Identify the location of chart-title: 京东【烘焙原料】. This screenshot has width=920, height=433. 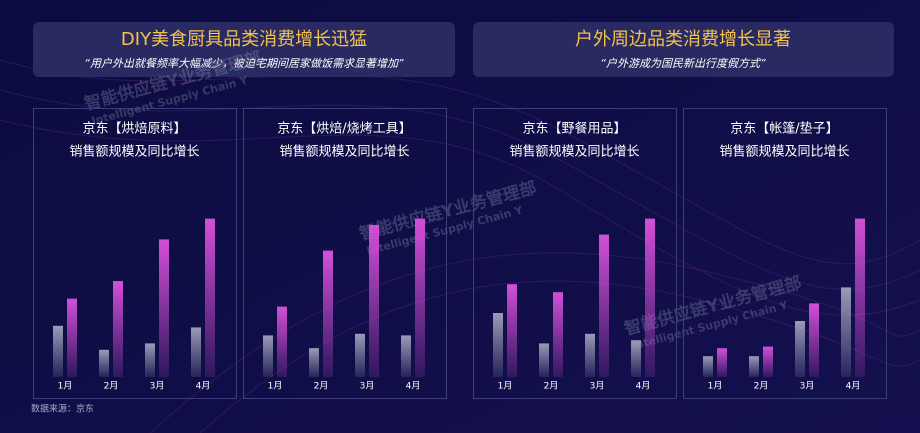
(134, 129).